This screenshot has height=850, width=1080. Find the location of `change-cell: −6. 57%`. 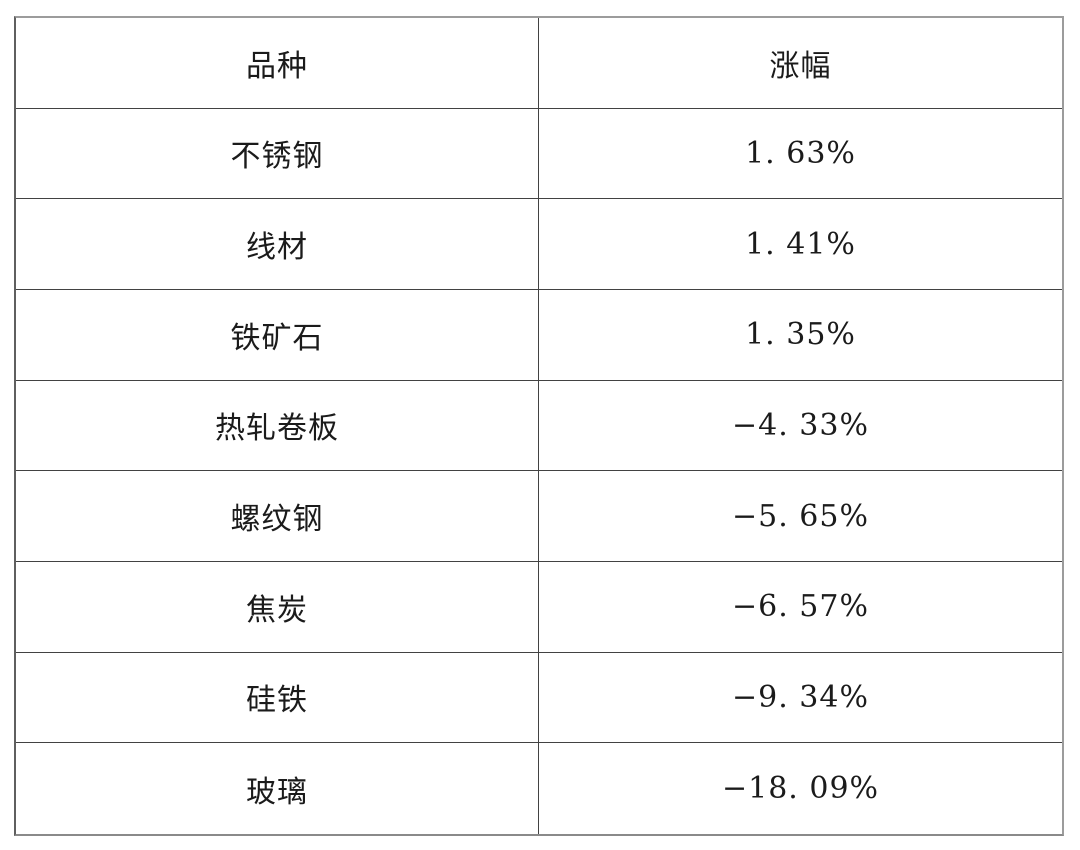

change-cell: −6. 57% is located at coordinates (800, 607).